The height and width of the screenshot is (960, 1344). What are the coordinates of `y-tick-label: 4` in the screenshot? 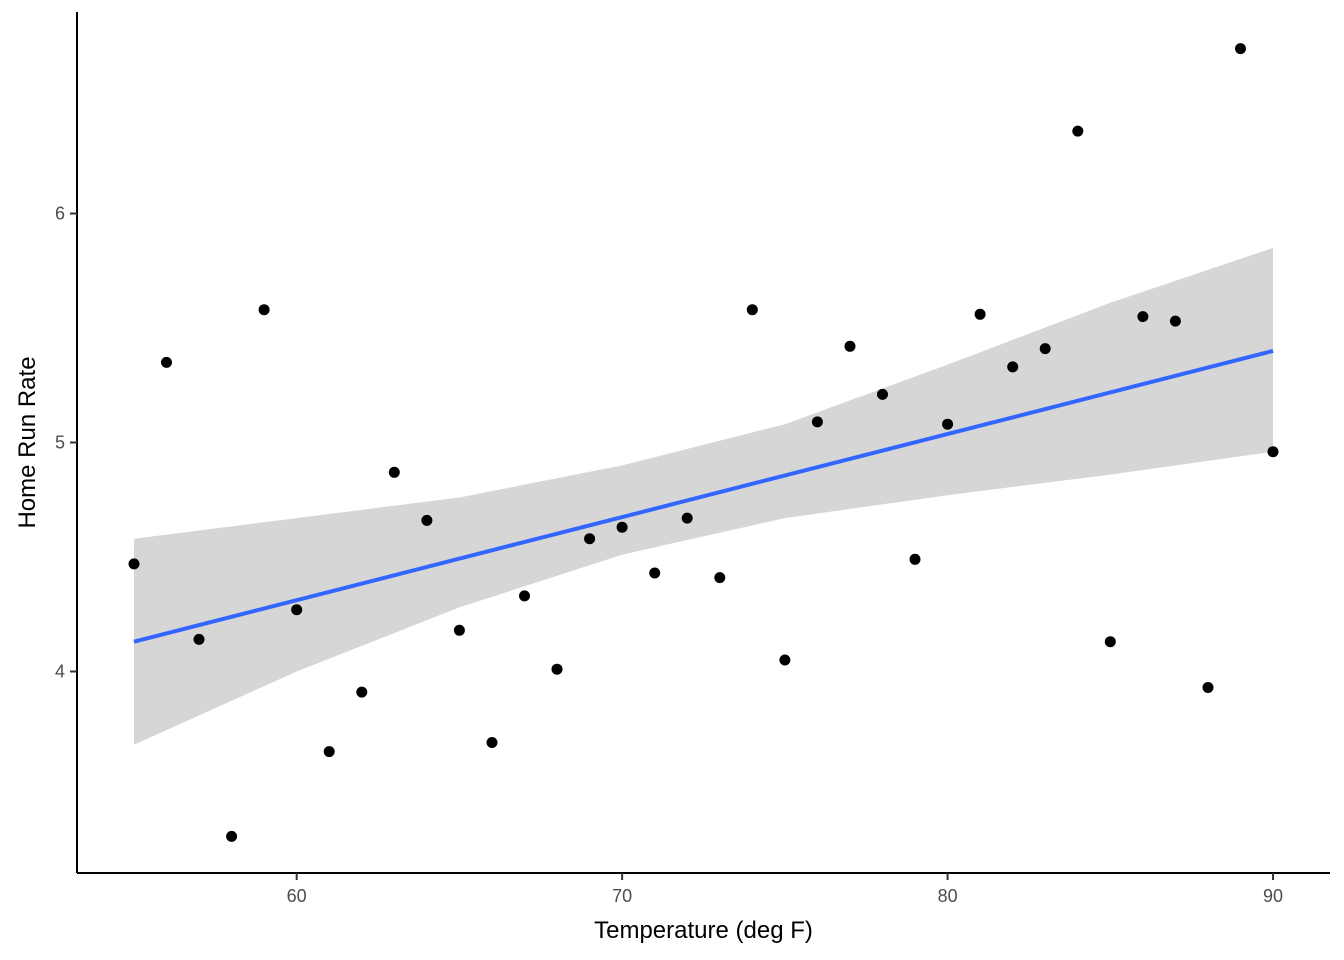 It's located at (60, 671).